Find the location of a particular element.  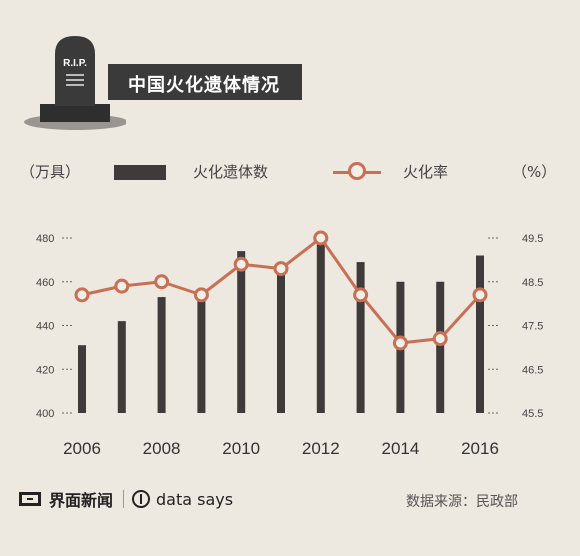

bar-2009 is located at coordinates (201, 356).